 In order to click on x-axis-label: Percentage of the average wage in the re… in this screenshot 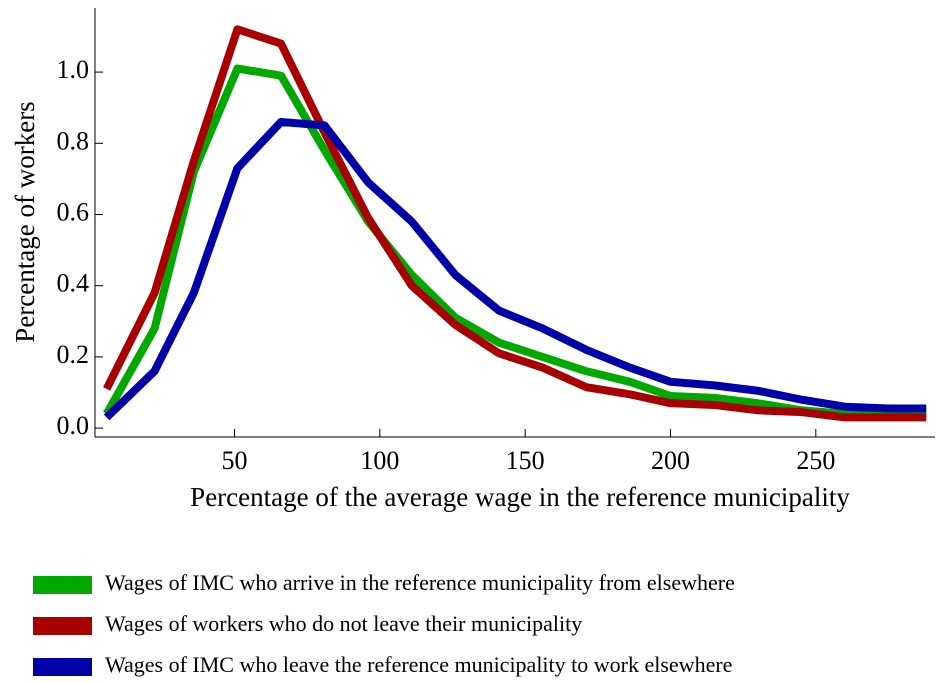, I will do `click(520, 497)`.